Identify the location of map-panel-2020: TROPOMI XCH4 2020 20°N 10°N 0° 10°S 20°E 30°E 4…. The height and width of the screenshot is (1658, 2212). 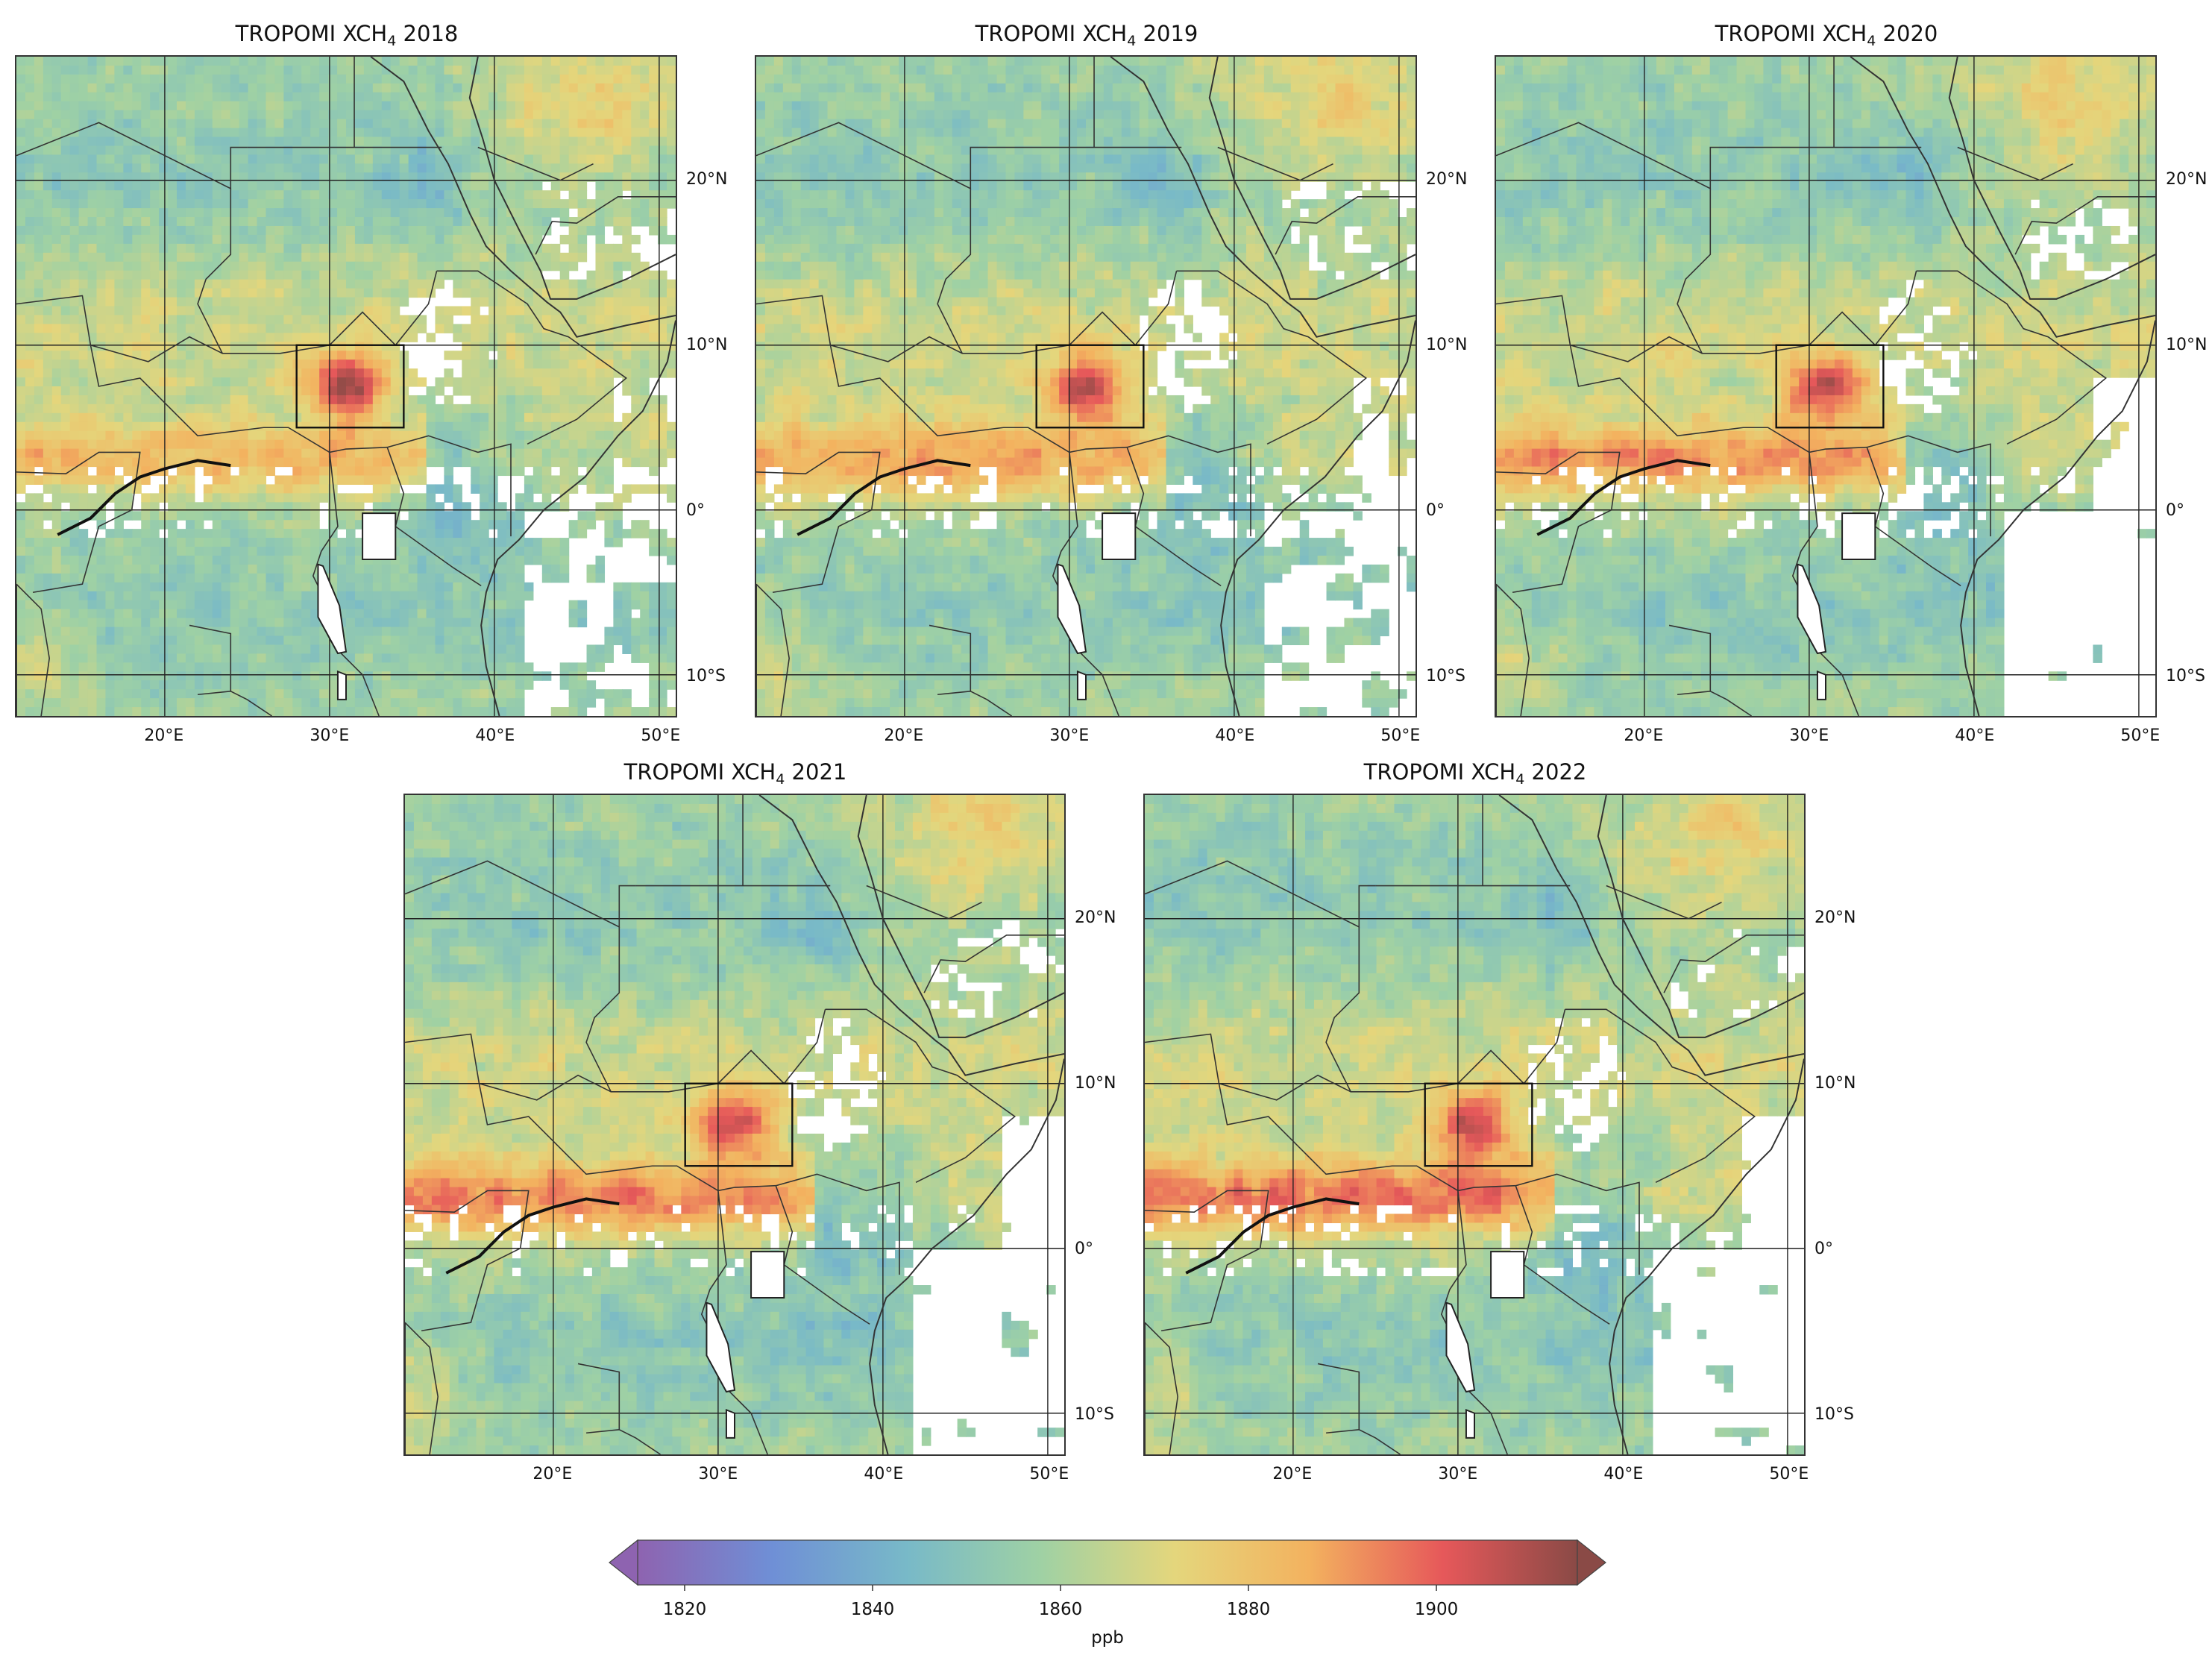
(1853, 389).